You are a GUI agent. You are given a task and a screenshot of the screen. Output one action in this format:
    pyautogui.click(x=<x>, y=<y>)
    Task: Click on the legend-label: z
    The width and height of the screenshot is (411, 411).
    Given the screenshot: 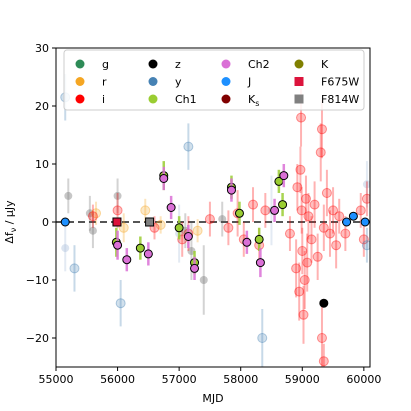 What is the action you would take?
    pyautogui.click(x=178, y=64)
    